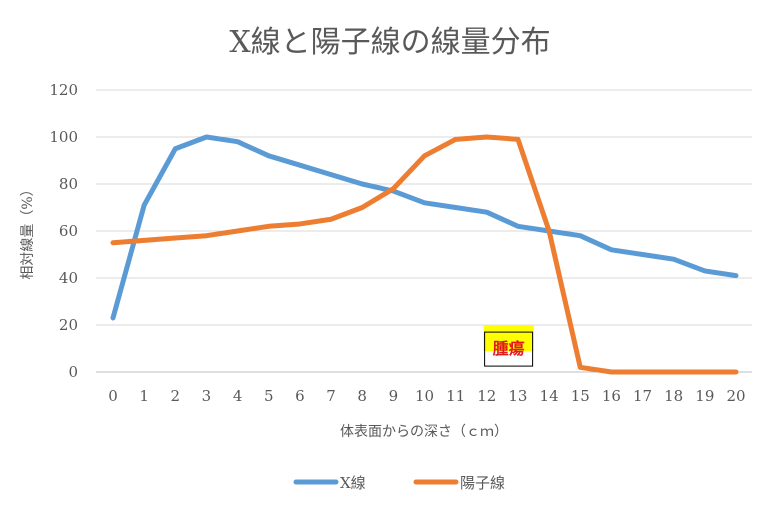 This screenshot has height=515, width=780. Describe the element at coordinates (144, 396) in the screenshot. I see `x-tick-label: 1` at that location.